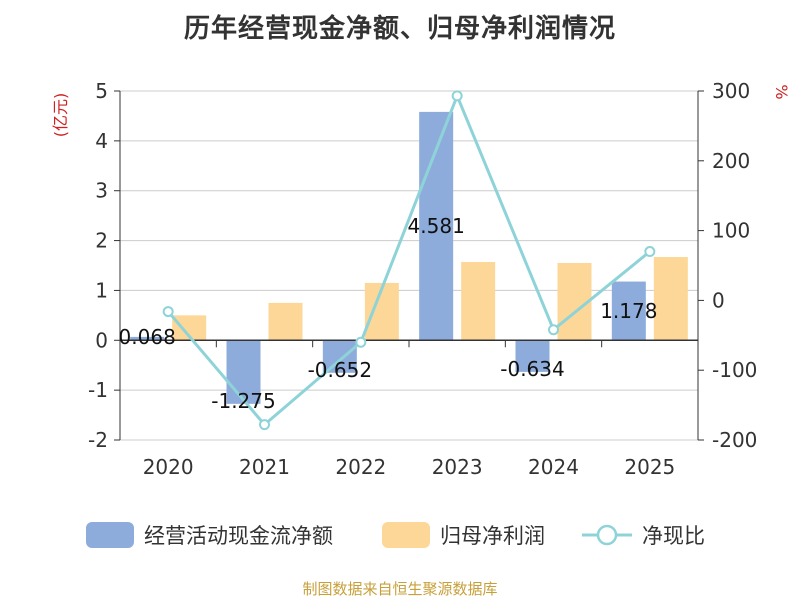 Image resolution: width=800 pixels, height=600 pixels. I want to click on left-tick-label: -1, so click(98, 390).